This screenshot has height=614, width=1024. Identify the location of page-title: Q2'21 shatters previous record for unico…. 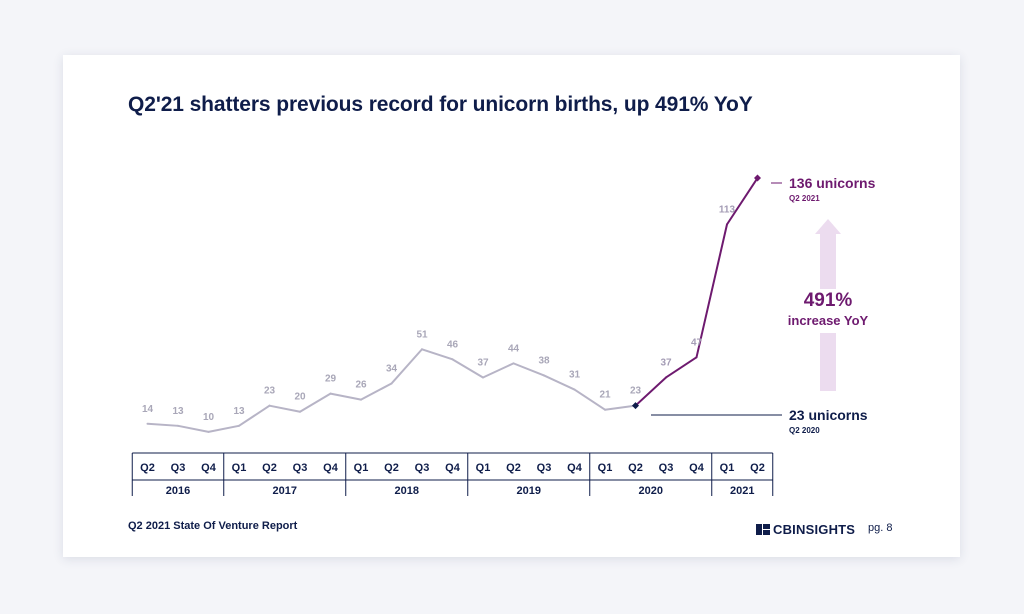
(440, 104).